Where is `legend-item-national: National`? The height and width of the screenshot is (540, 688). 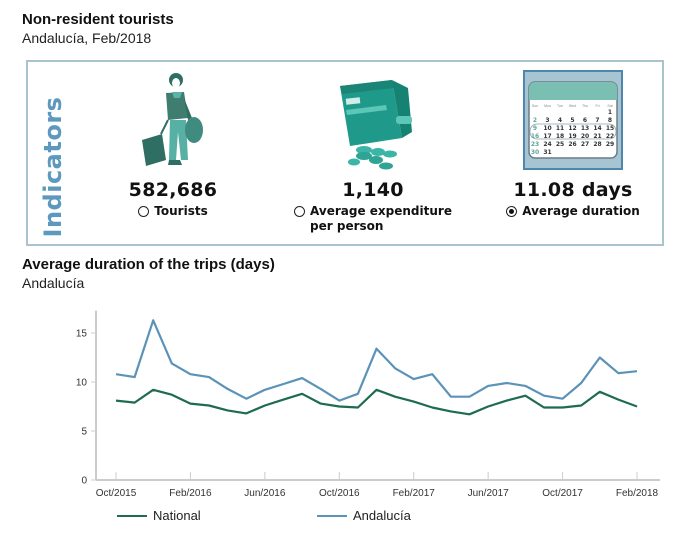 legend-item-national: National is located at coordinates (159, 515).